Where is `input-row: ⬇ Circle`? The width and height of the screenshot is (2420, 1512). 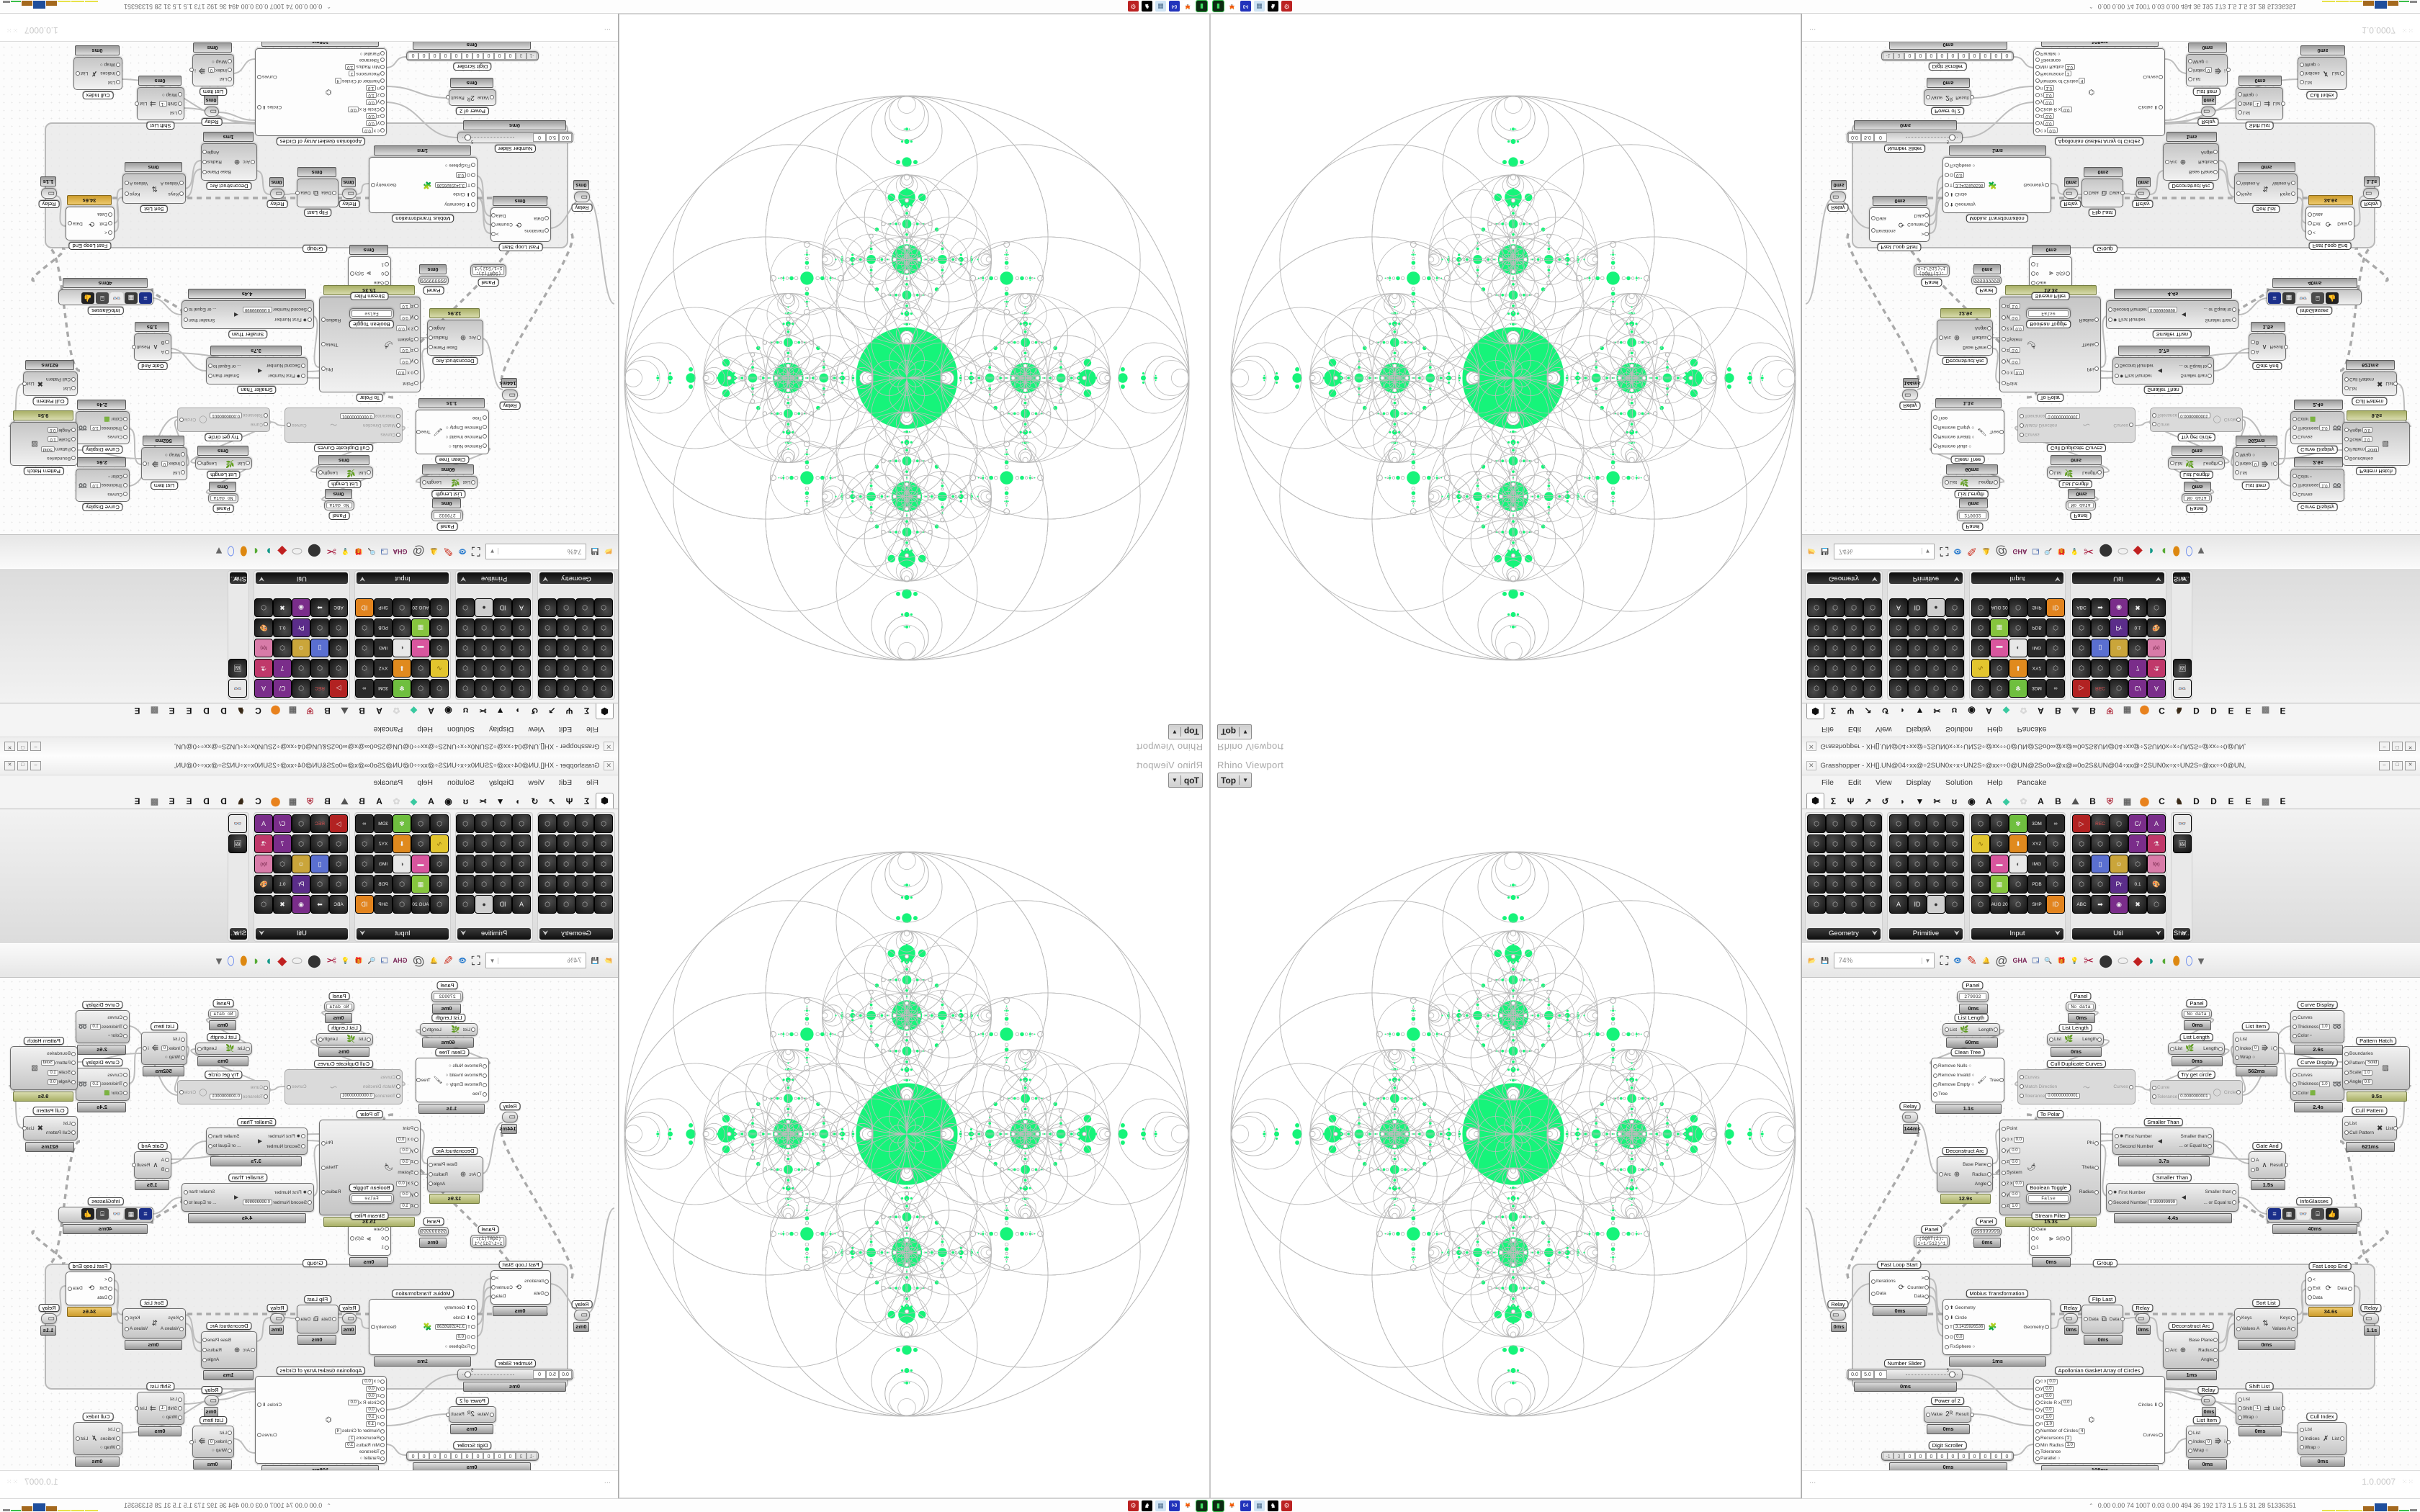
input-row: ⬇ Circle is located at coordinates (455, 1317).